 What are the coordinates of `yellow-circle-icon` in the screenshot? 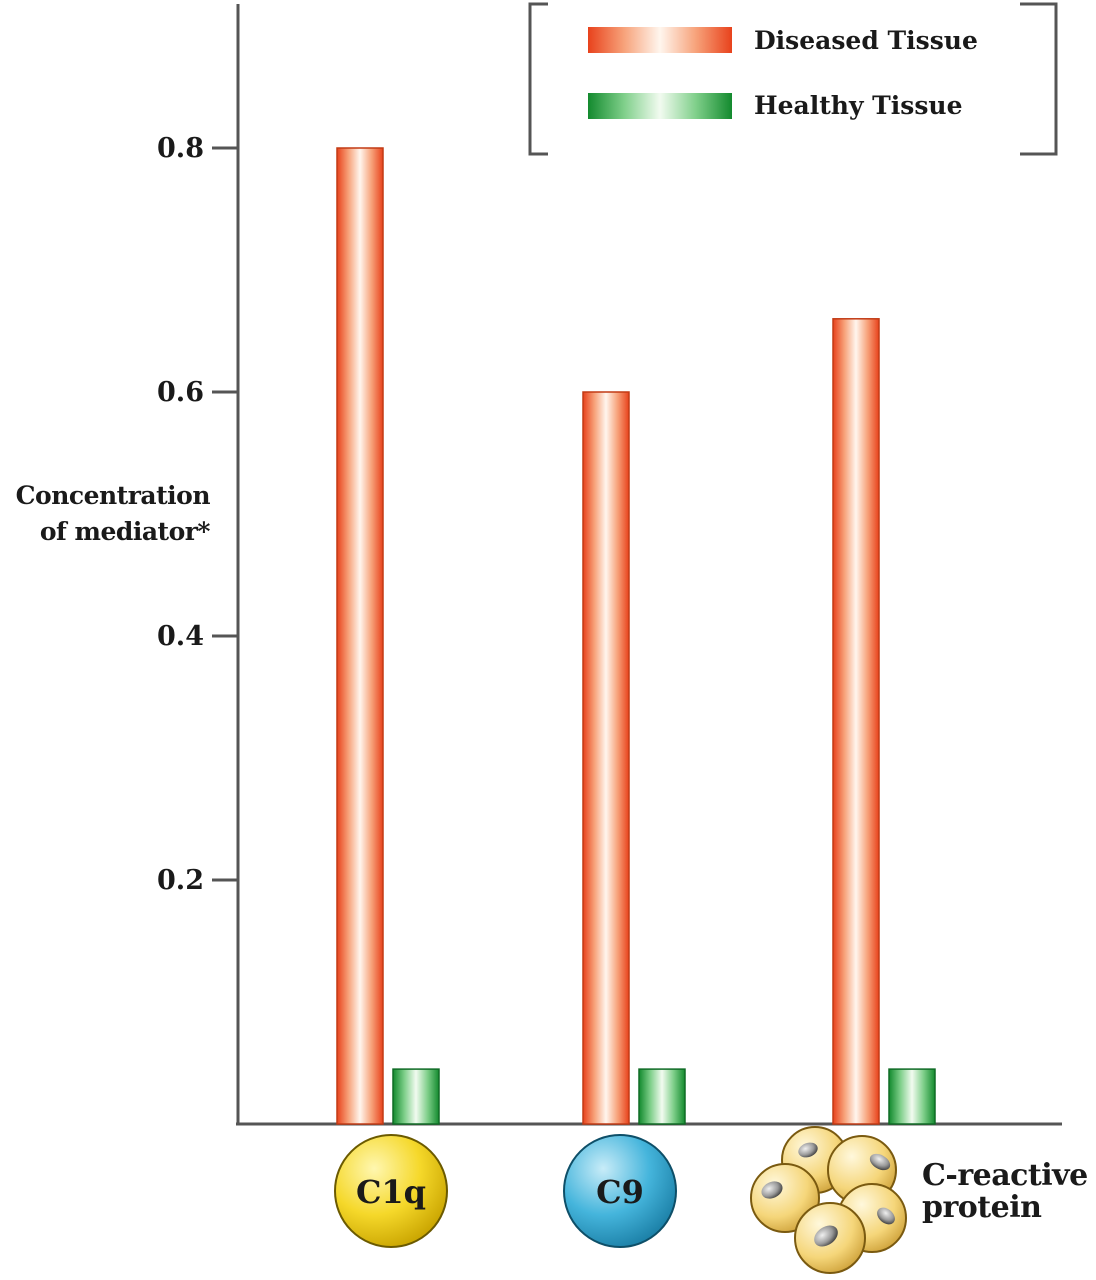 It's located at (391, 1191).